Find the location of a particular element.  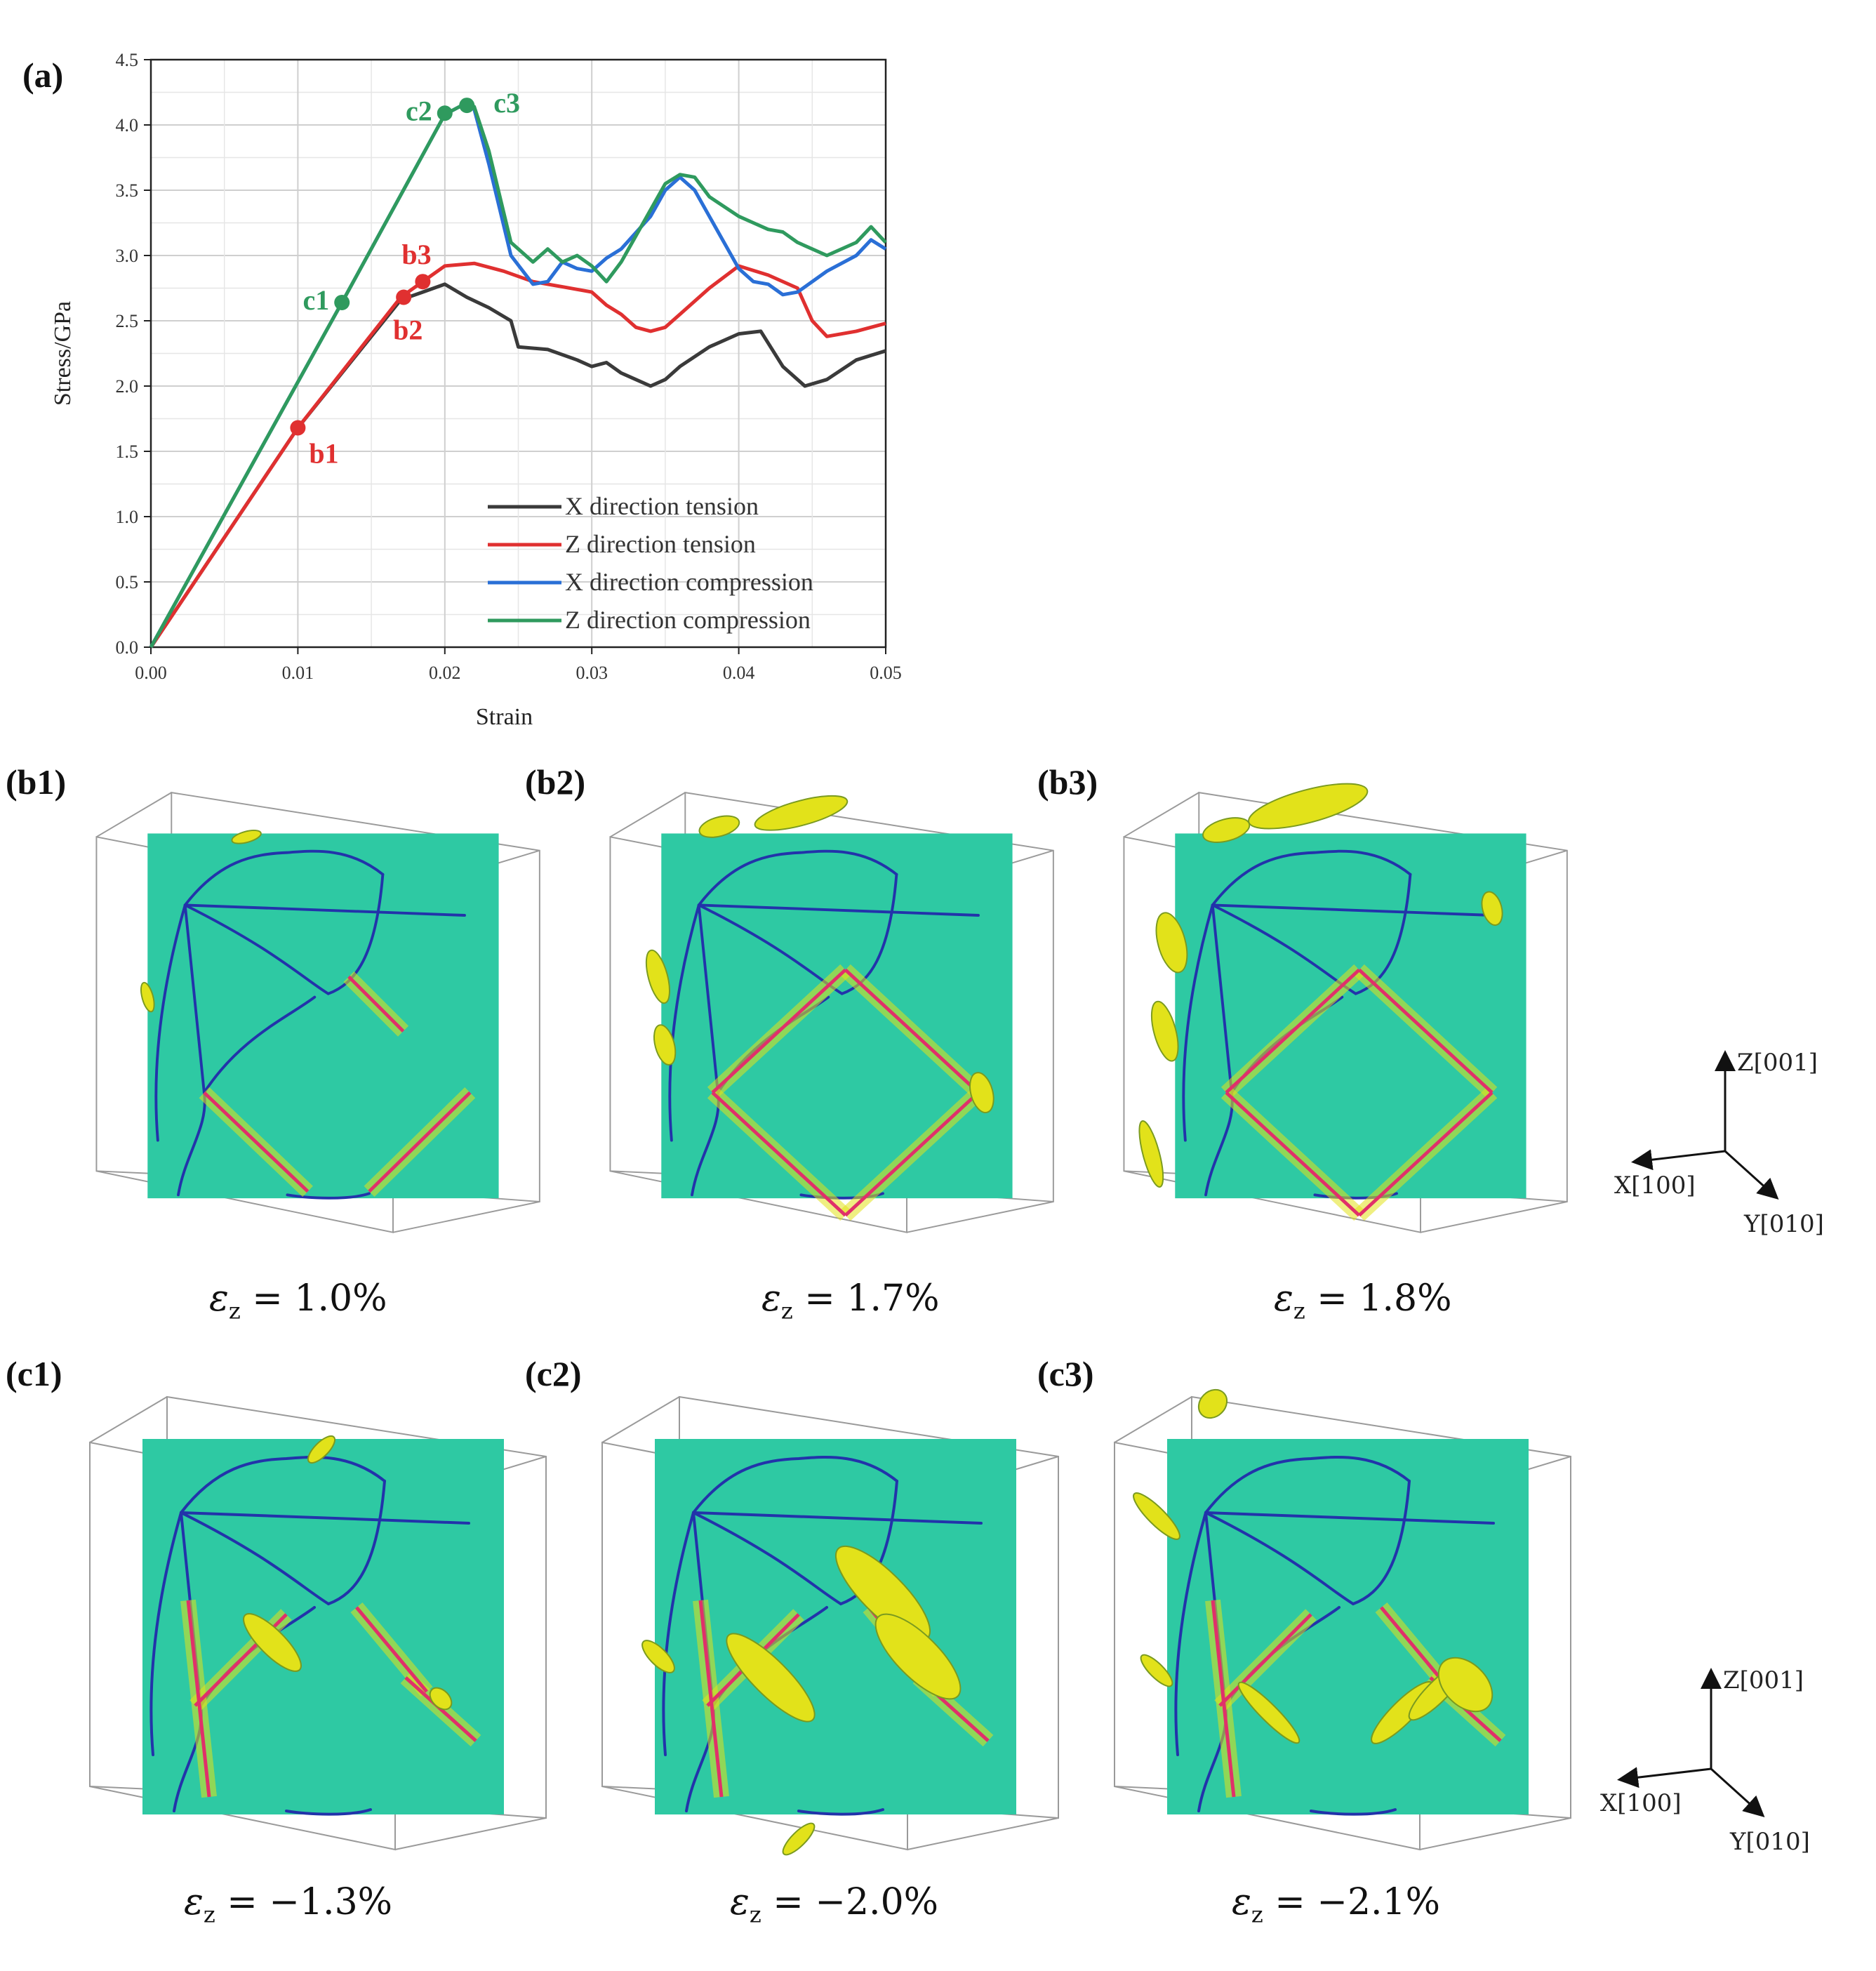

y-tick-label: 2.5 is located at coordinates (128, 321).